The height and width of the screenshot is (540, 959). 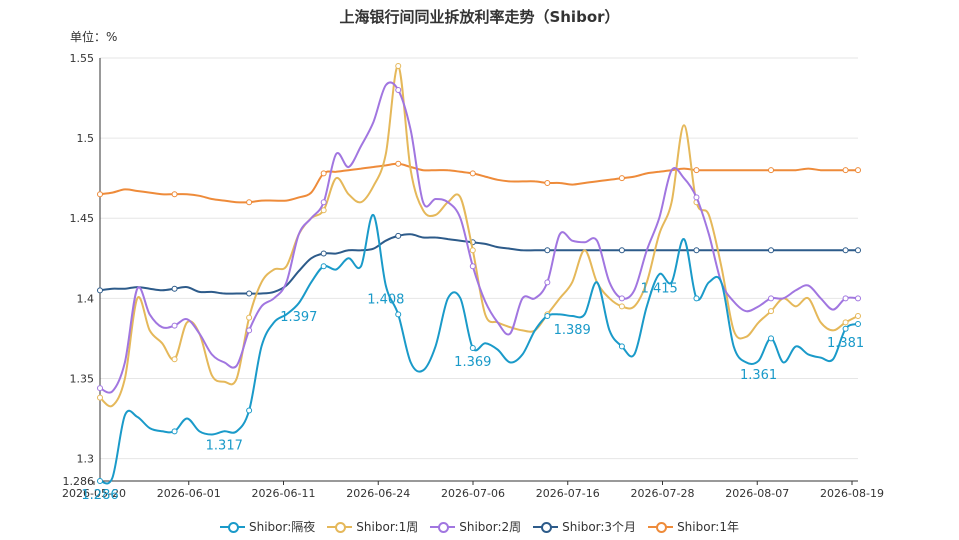 What do you see at coordinates (86, 298) in the screenshot?
I see `y-tick-label: 1.4` at bounding box center [86, 298].